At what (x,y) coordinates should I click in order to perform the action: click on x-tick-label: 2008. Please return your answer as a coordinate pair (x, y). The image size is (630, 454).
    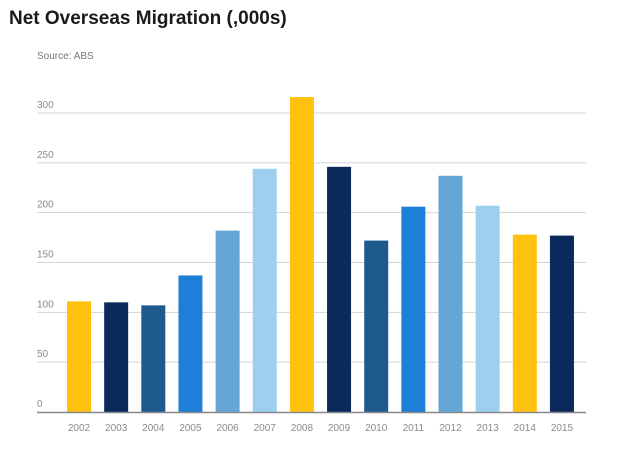
    Looking at the image, I should click on (302, 428).